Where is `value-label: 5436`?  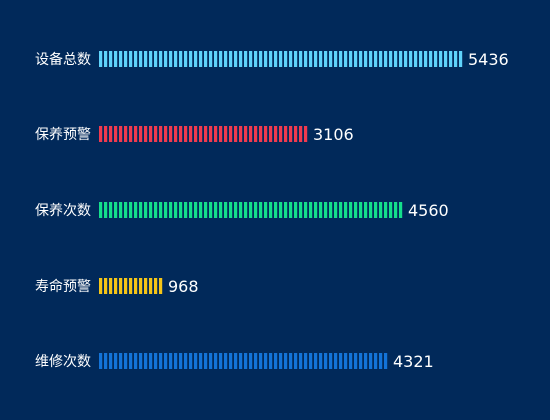
value-label: 5436 is located at coordinates (488, 59).